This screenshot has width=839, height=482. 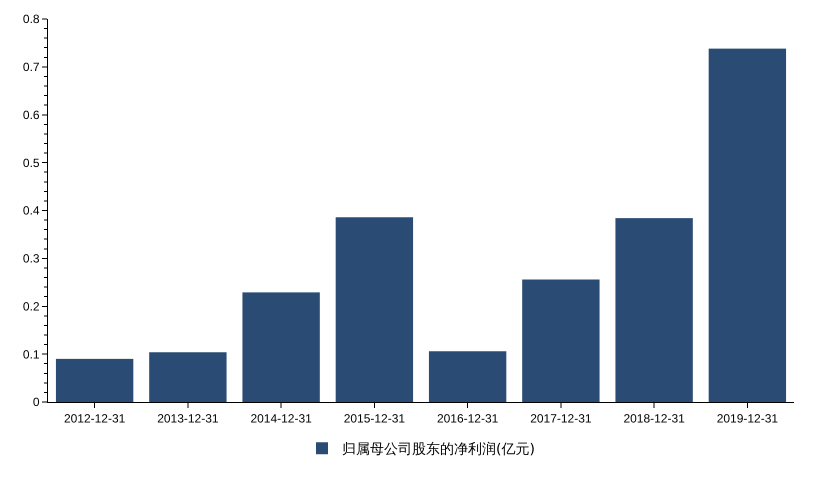 I want to click on x-tick-label: 2013-12-31, so click(x=188, y=418).